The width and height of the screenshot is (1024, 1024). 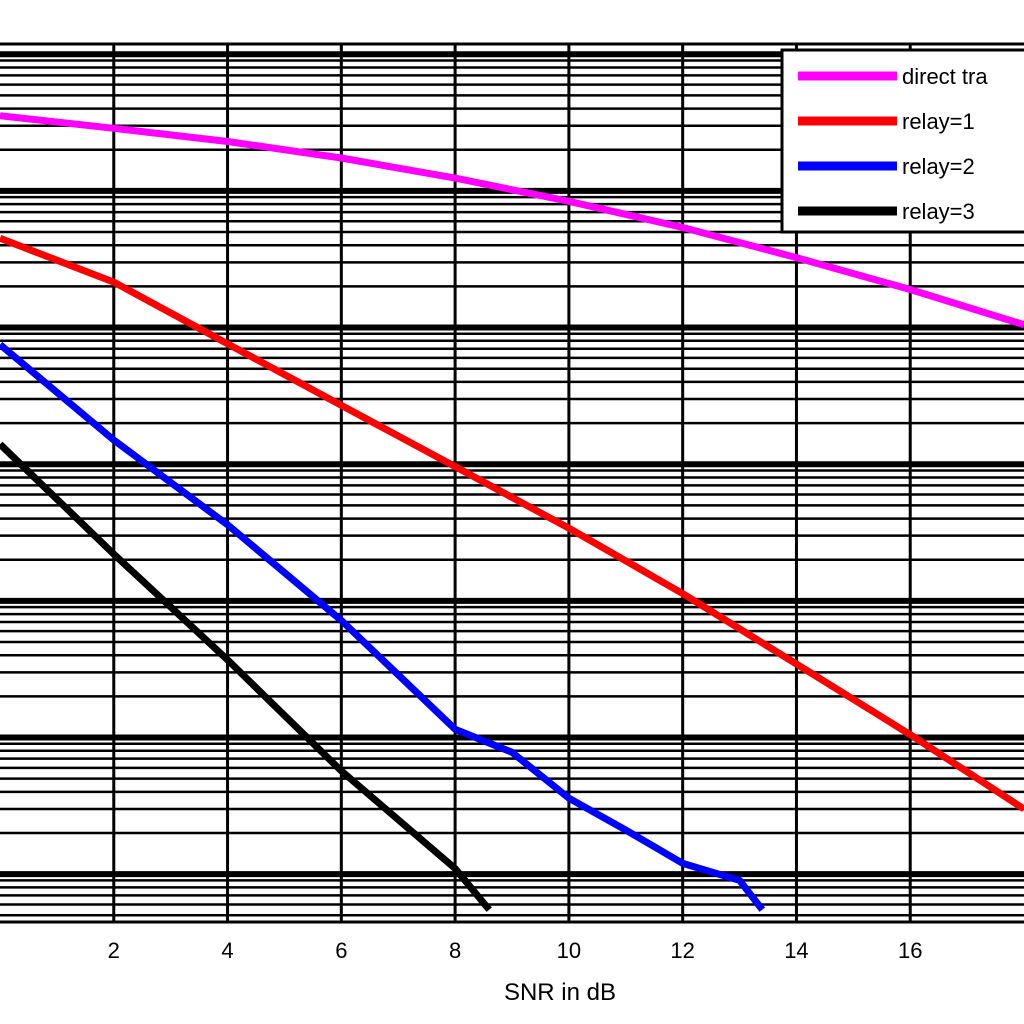 I want to click on x-tick-label: 16, so click(x=910, y=950).